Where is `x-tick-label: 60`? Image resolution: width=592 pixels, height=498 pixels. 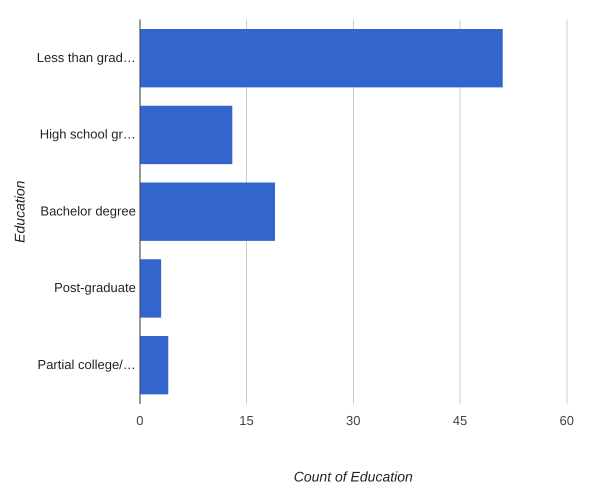 x-tick-label: 60 is located at coordinates (567, 420).